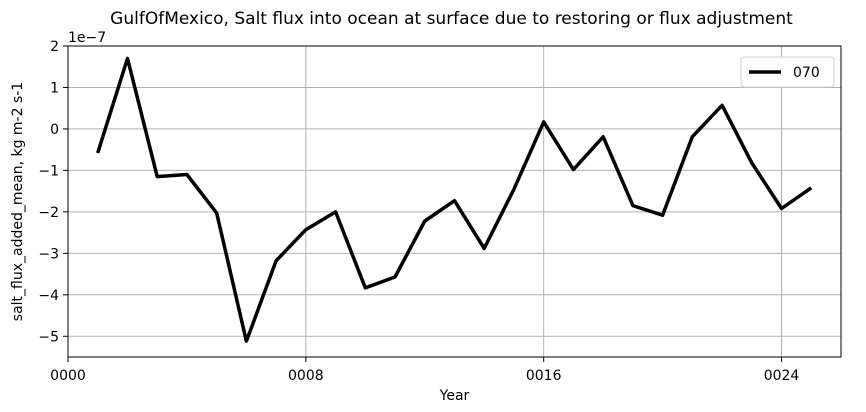 The height and width of the screenshot is (412, 866). Describe the element at coordinates (87, 38) in the screenshot. I see `y-offset-text: 1e−7` at that location.